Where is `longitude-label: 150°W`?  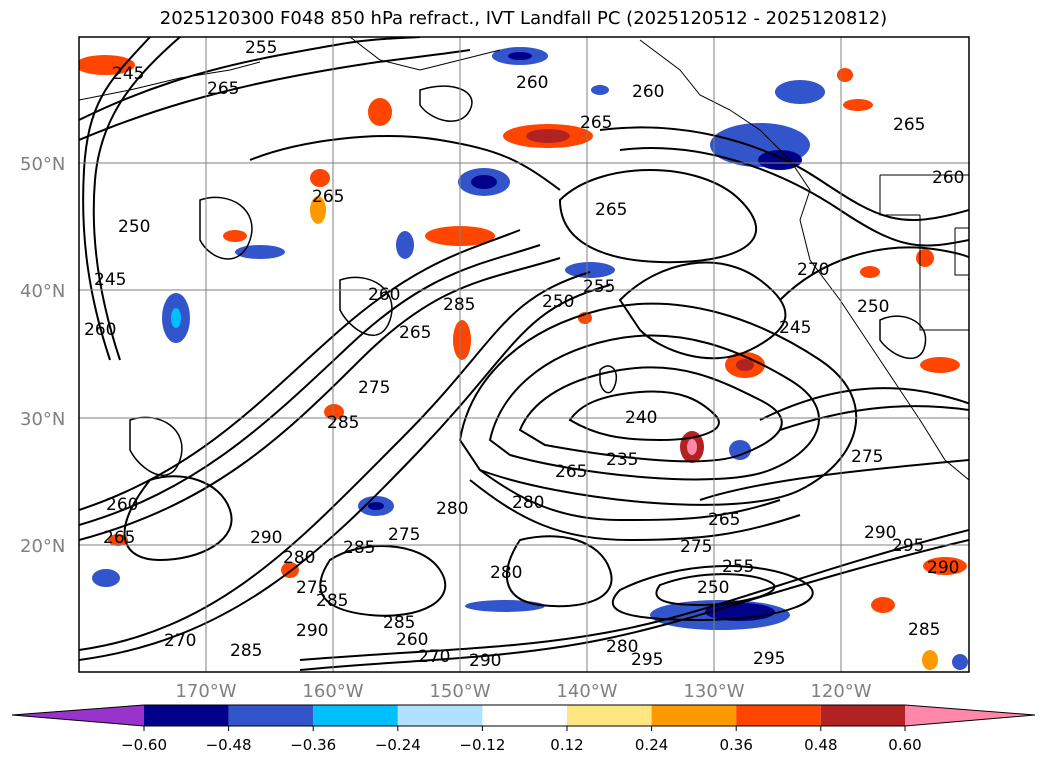 longitude-label: 150°W is located at coordinates (459, 691).